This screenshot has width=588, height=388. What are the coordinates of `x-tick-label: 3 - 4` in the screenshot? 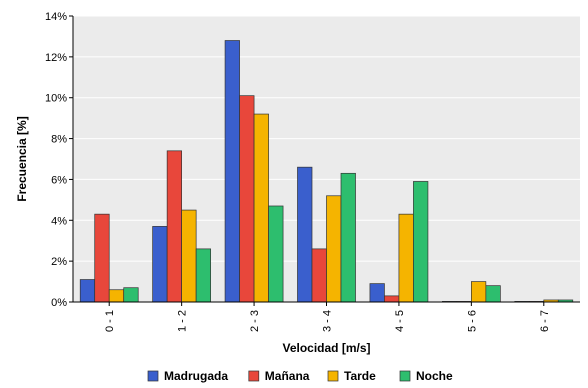 It's located at (328, 321).